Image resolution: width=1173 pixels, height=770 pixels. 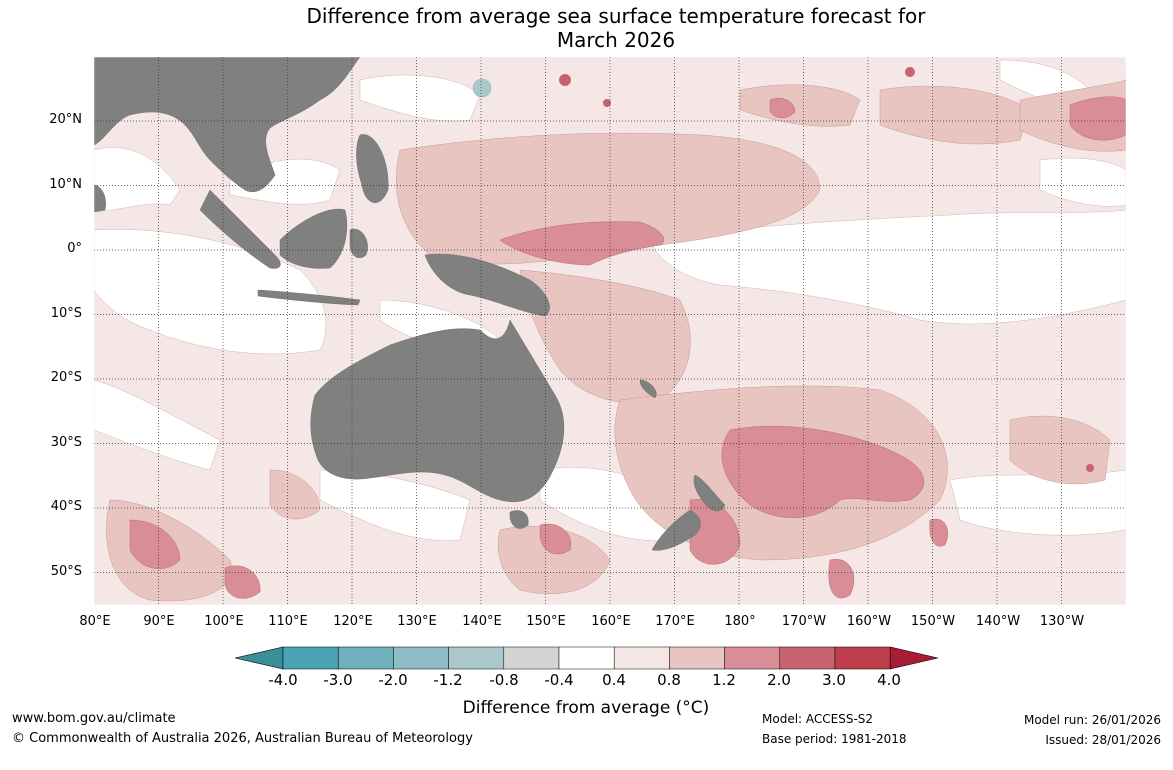 I want to click on lat-label-0: 0°, so click(x=74, y=248).